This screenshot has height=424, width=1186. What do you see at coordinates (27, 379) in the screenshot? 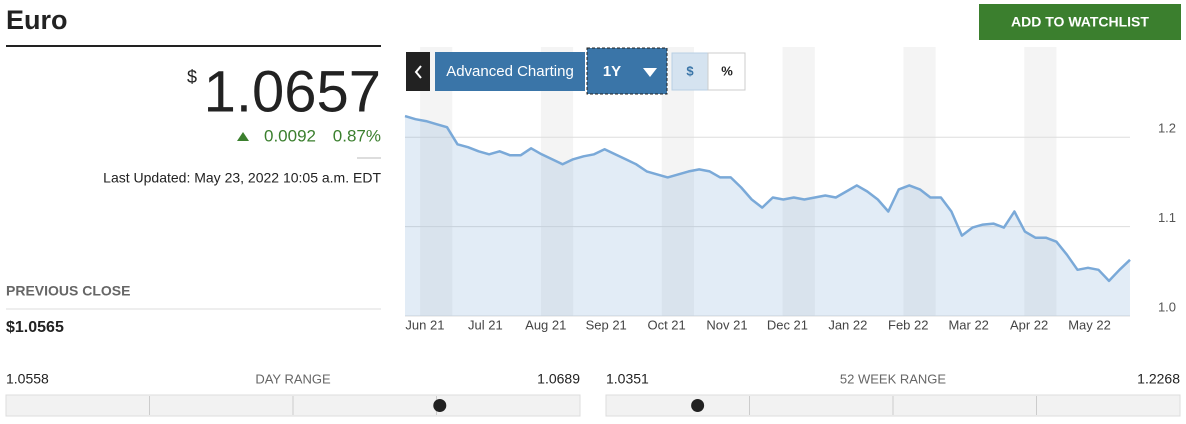
I see `day-low: 1.0558` at bounding box center [27, 379].